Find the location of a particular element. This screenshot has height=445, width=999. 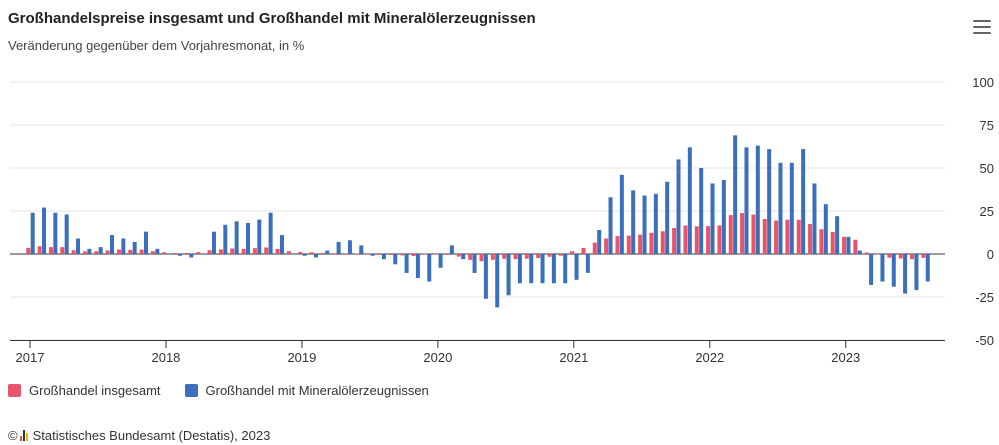

legend-item-series-2: Großhandel mit Mineralölerzeugnissen is located at coordinates (306, 390).